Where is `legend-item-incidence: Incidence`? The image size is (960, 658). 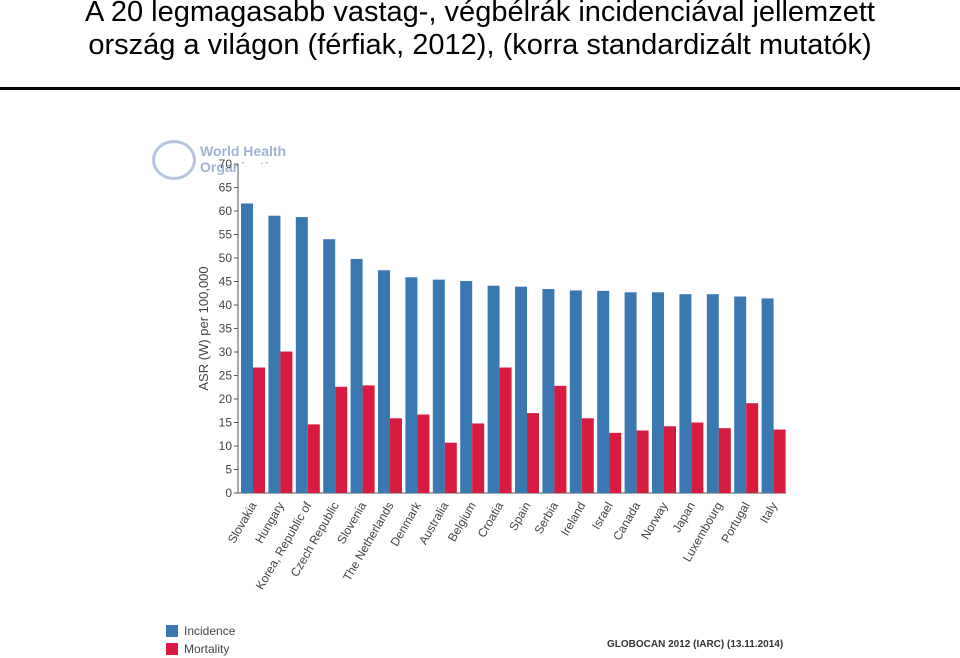
legend-item-incidence: Incidence is located at coordinates (200, 631).